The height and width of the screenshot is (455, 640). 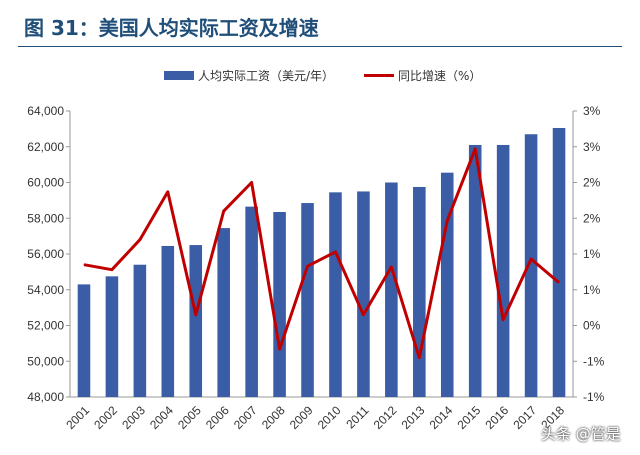 What do you see at coordinates (413, 417) in the screenshot?
I see `x-tick-label: 2013` at bounding box center [413, 417].